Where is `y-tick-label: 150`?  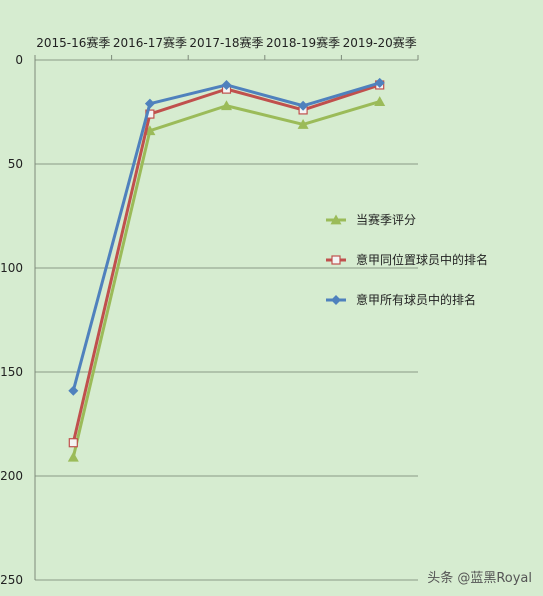
y-tick-label: 150 is located at coordinates (11, 372).